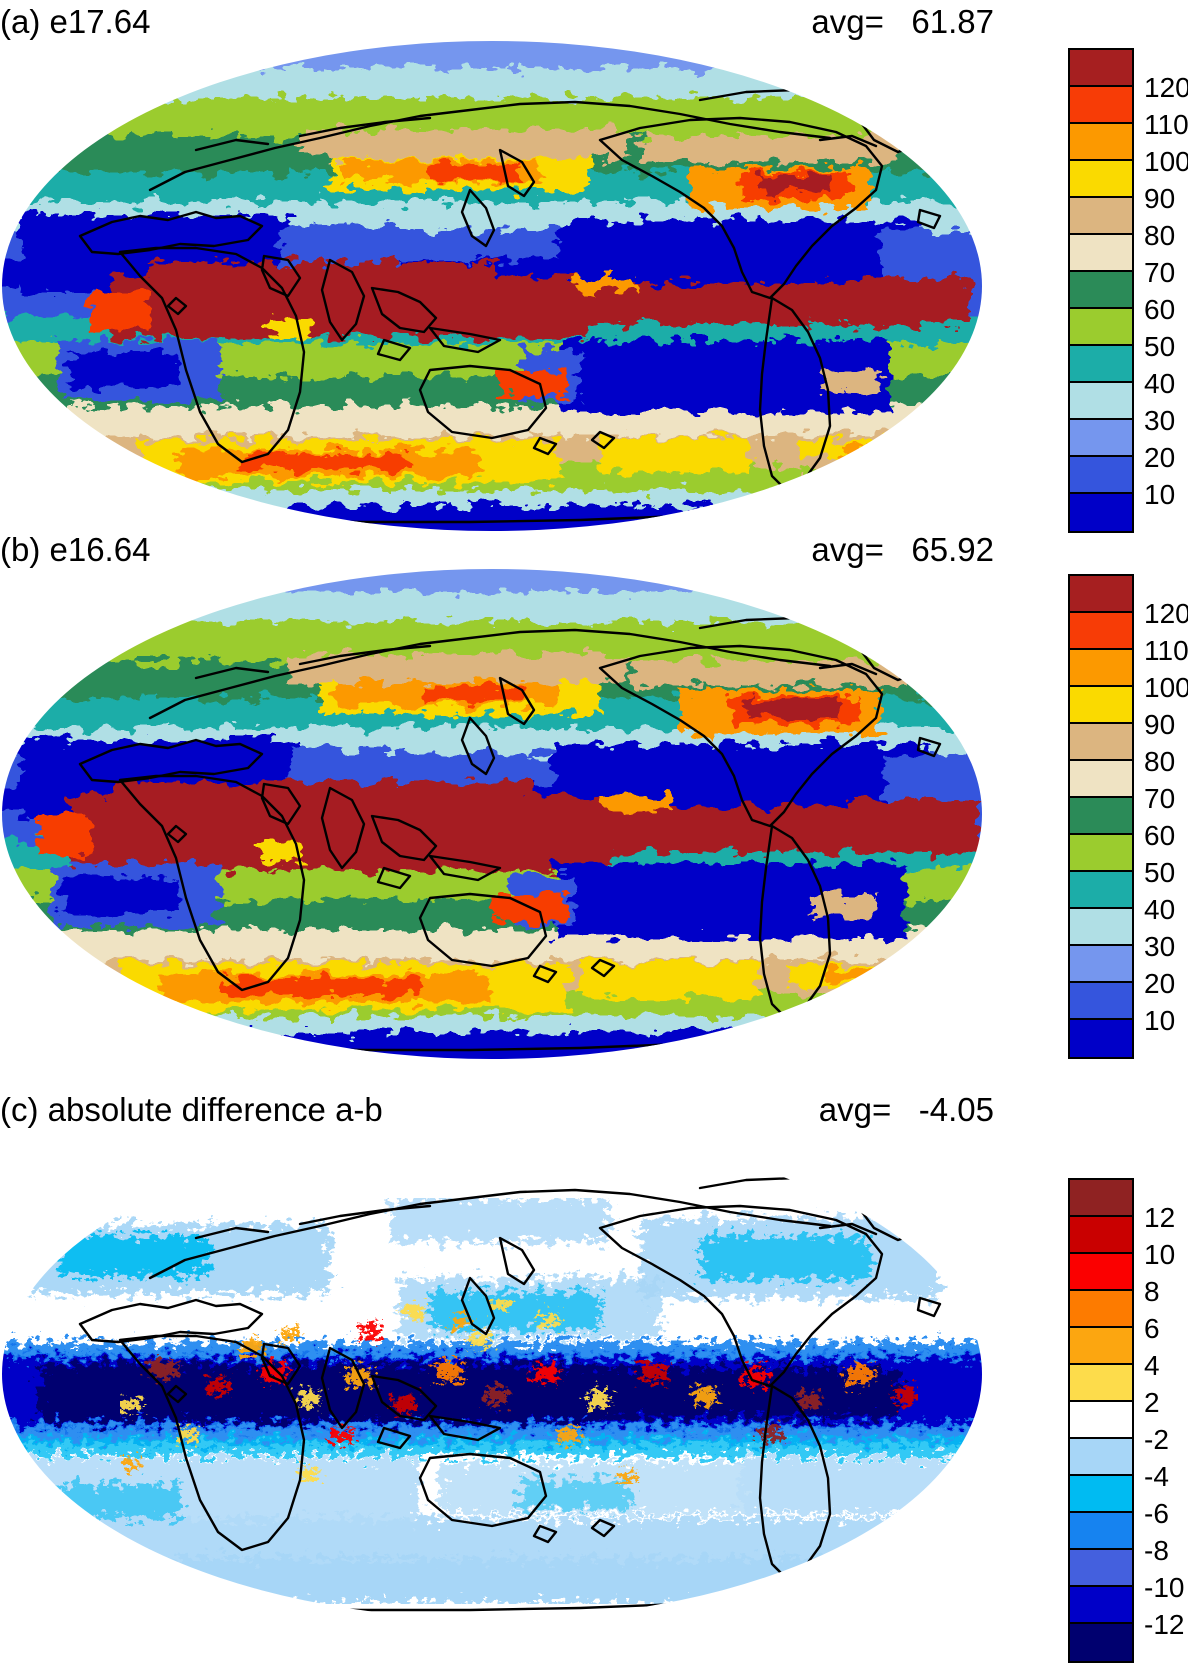  Describe the element at coordinates (1160, 1217) in the screenshot. I see `colorbar-c-label-0: 12` at that location.